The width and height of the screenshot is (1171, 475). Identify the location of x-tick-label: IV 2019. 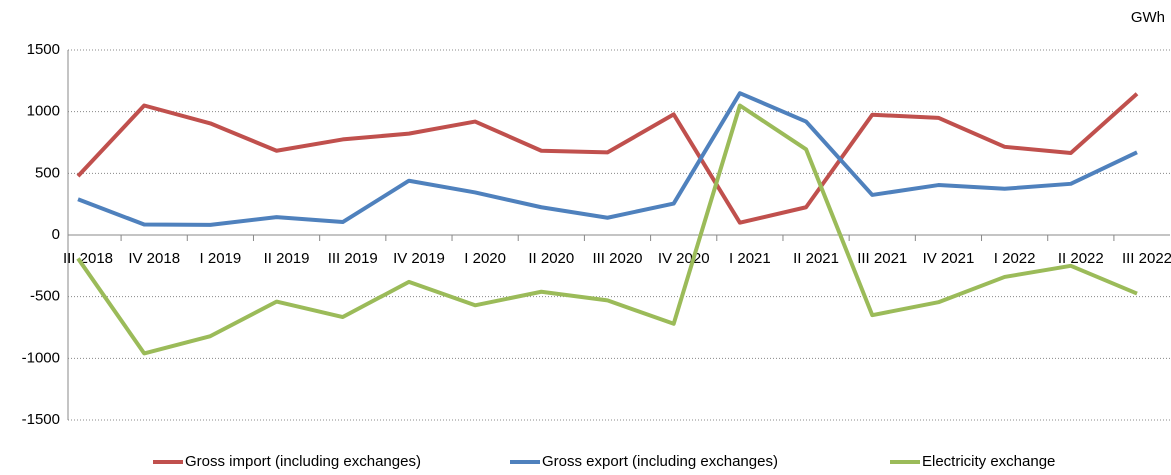
(419, 258).